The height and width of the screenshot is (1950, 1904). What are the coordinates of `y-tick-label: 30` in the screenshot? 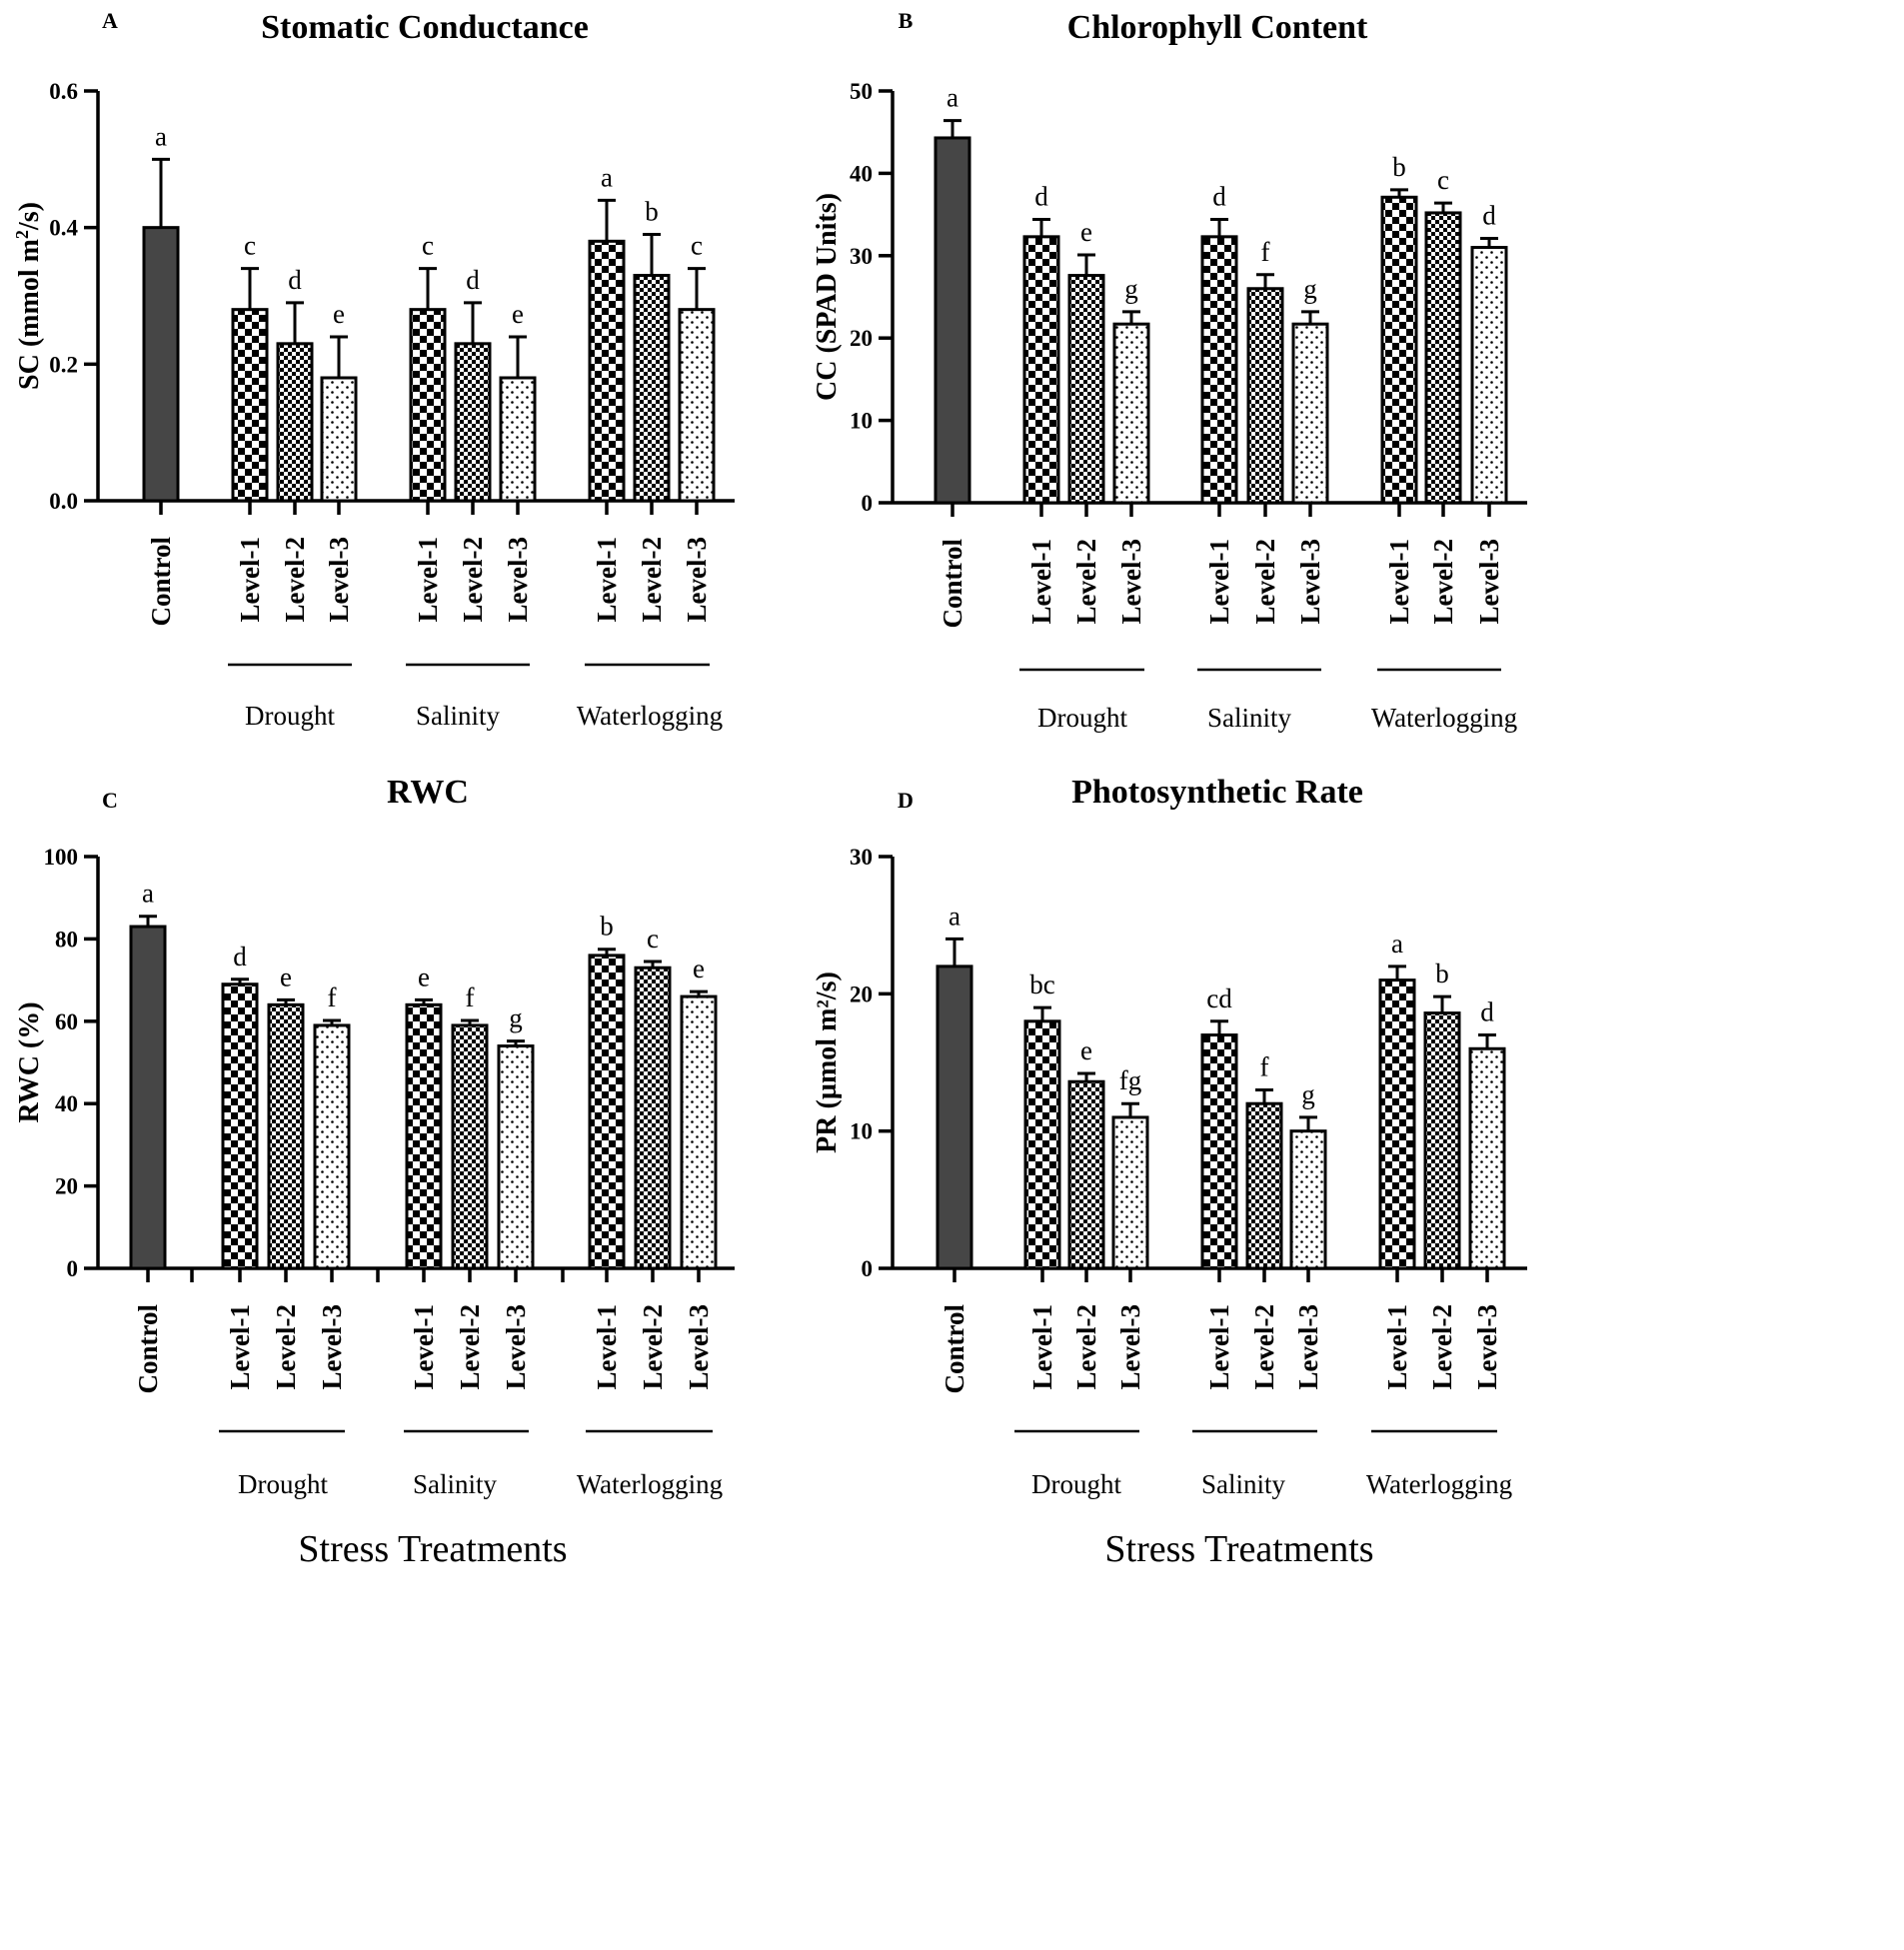 It's located at (861, 256).